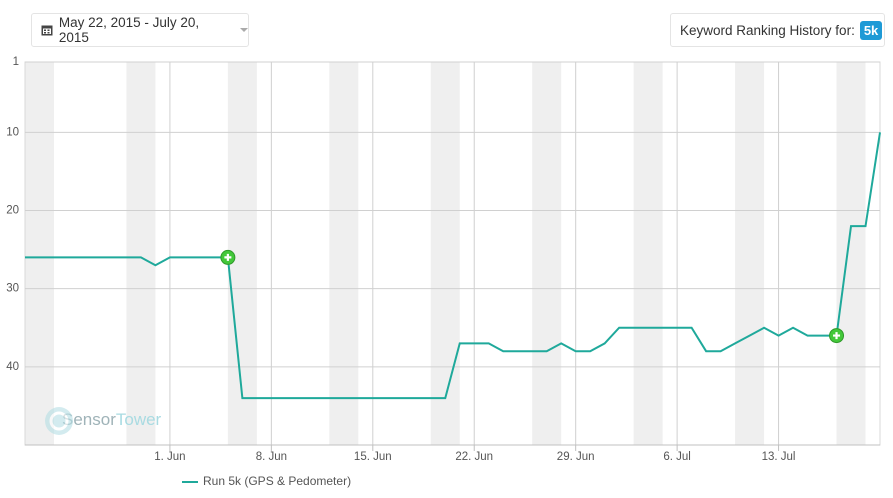 The width and height of the screenshot is (893, 498). I want to click on x-tick-label: 8. Jun, so click(271, 457).